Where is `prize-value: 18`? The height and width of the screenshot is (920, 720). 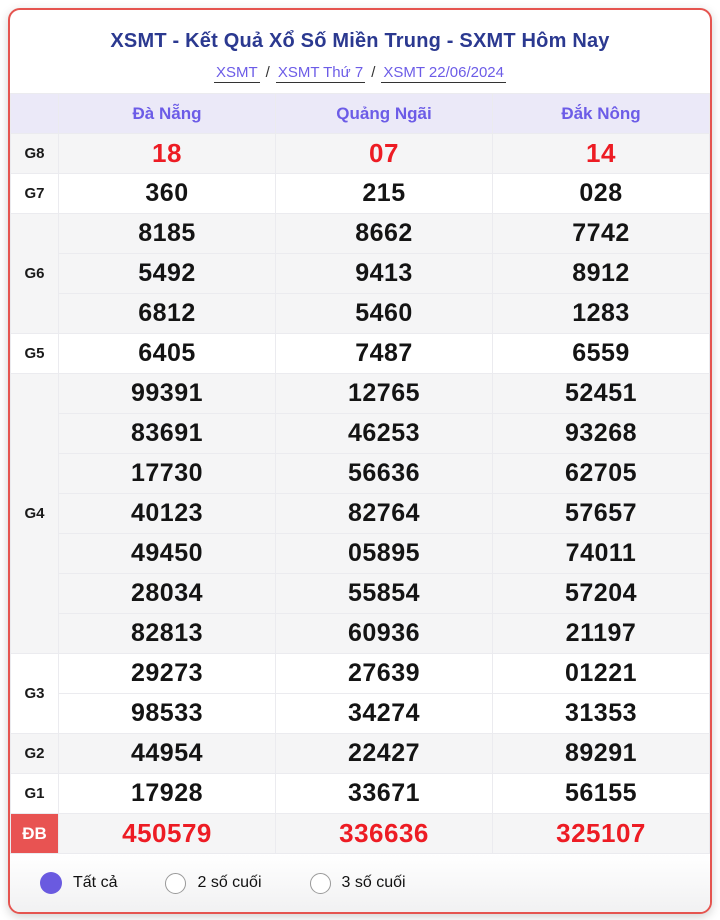 prize-value: 18 is located at coordinates (167, 153).